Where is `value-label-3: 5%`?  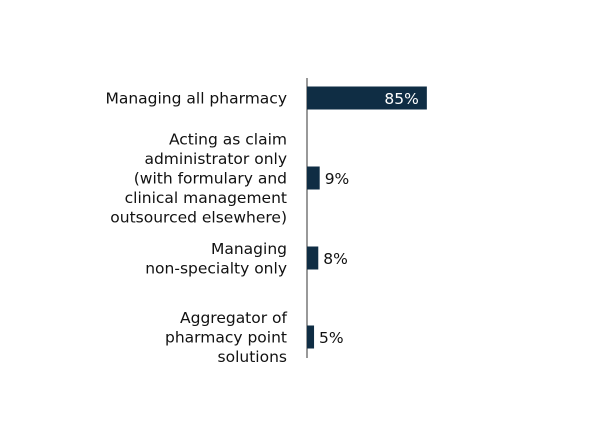
value-label-3: 5% is located at coordinates (331, 338).